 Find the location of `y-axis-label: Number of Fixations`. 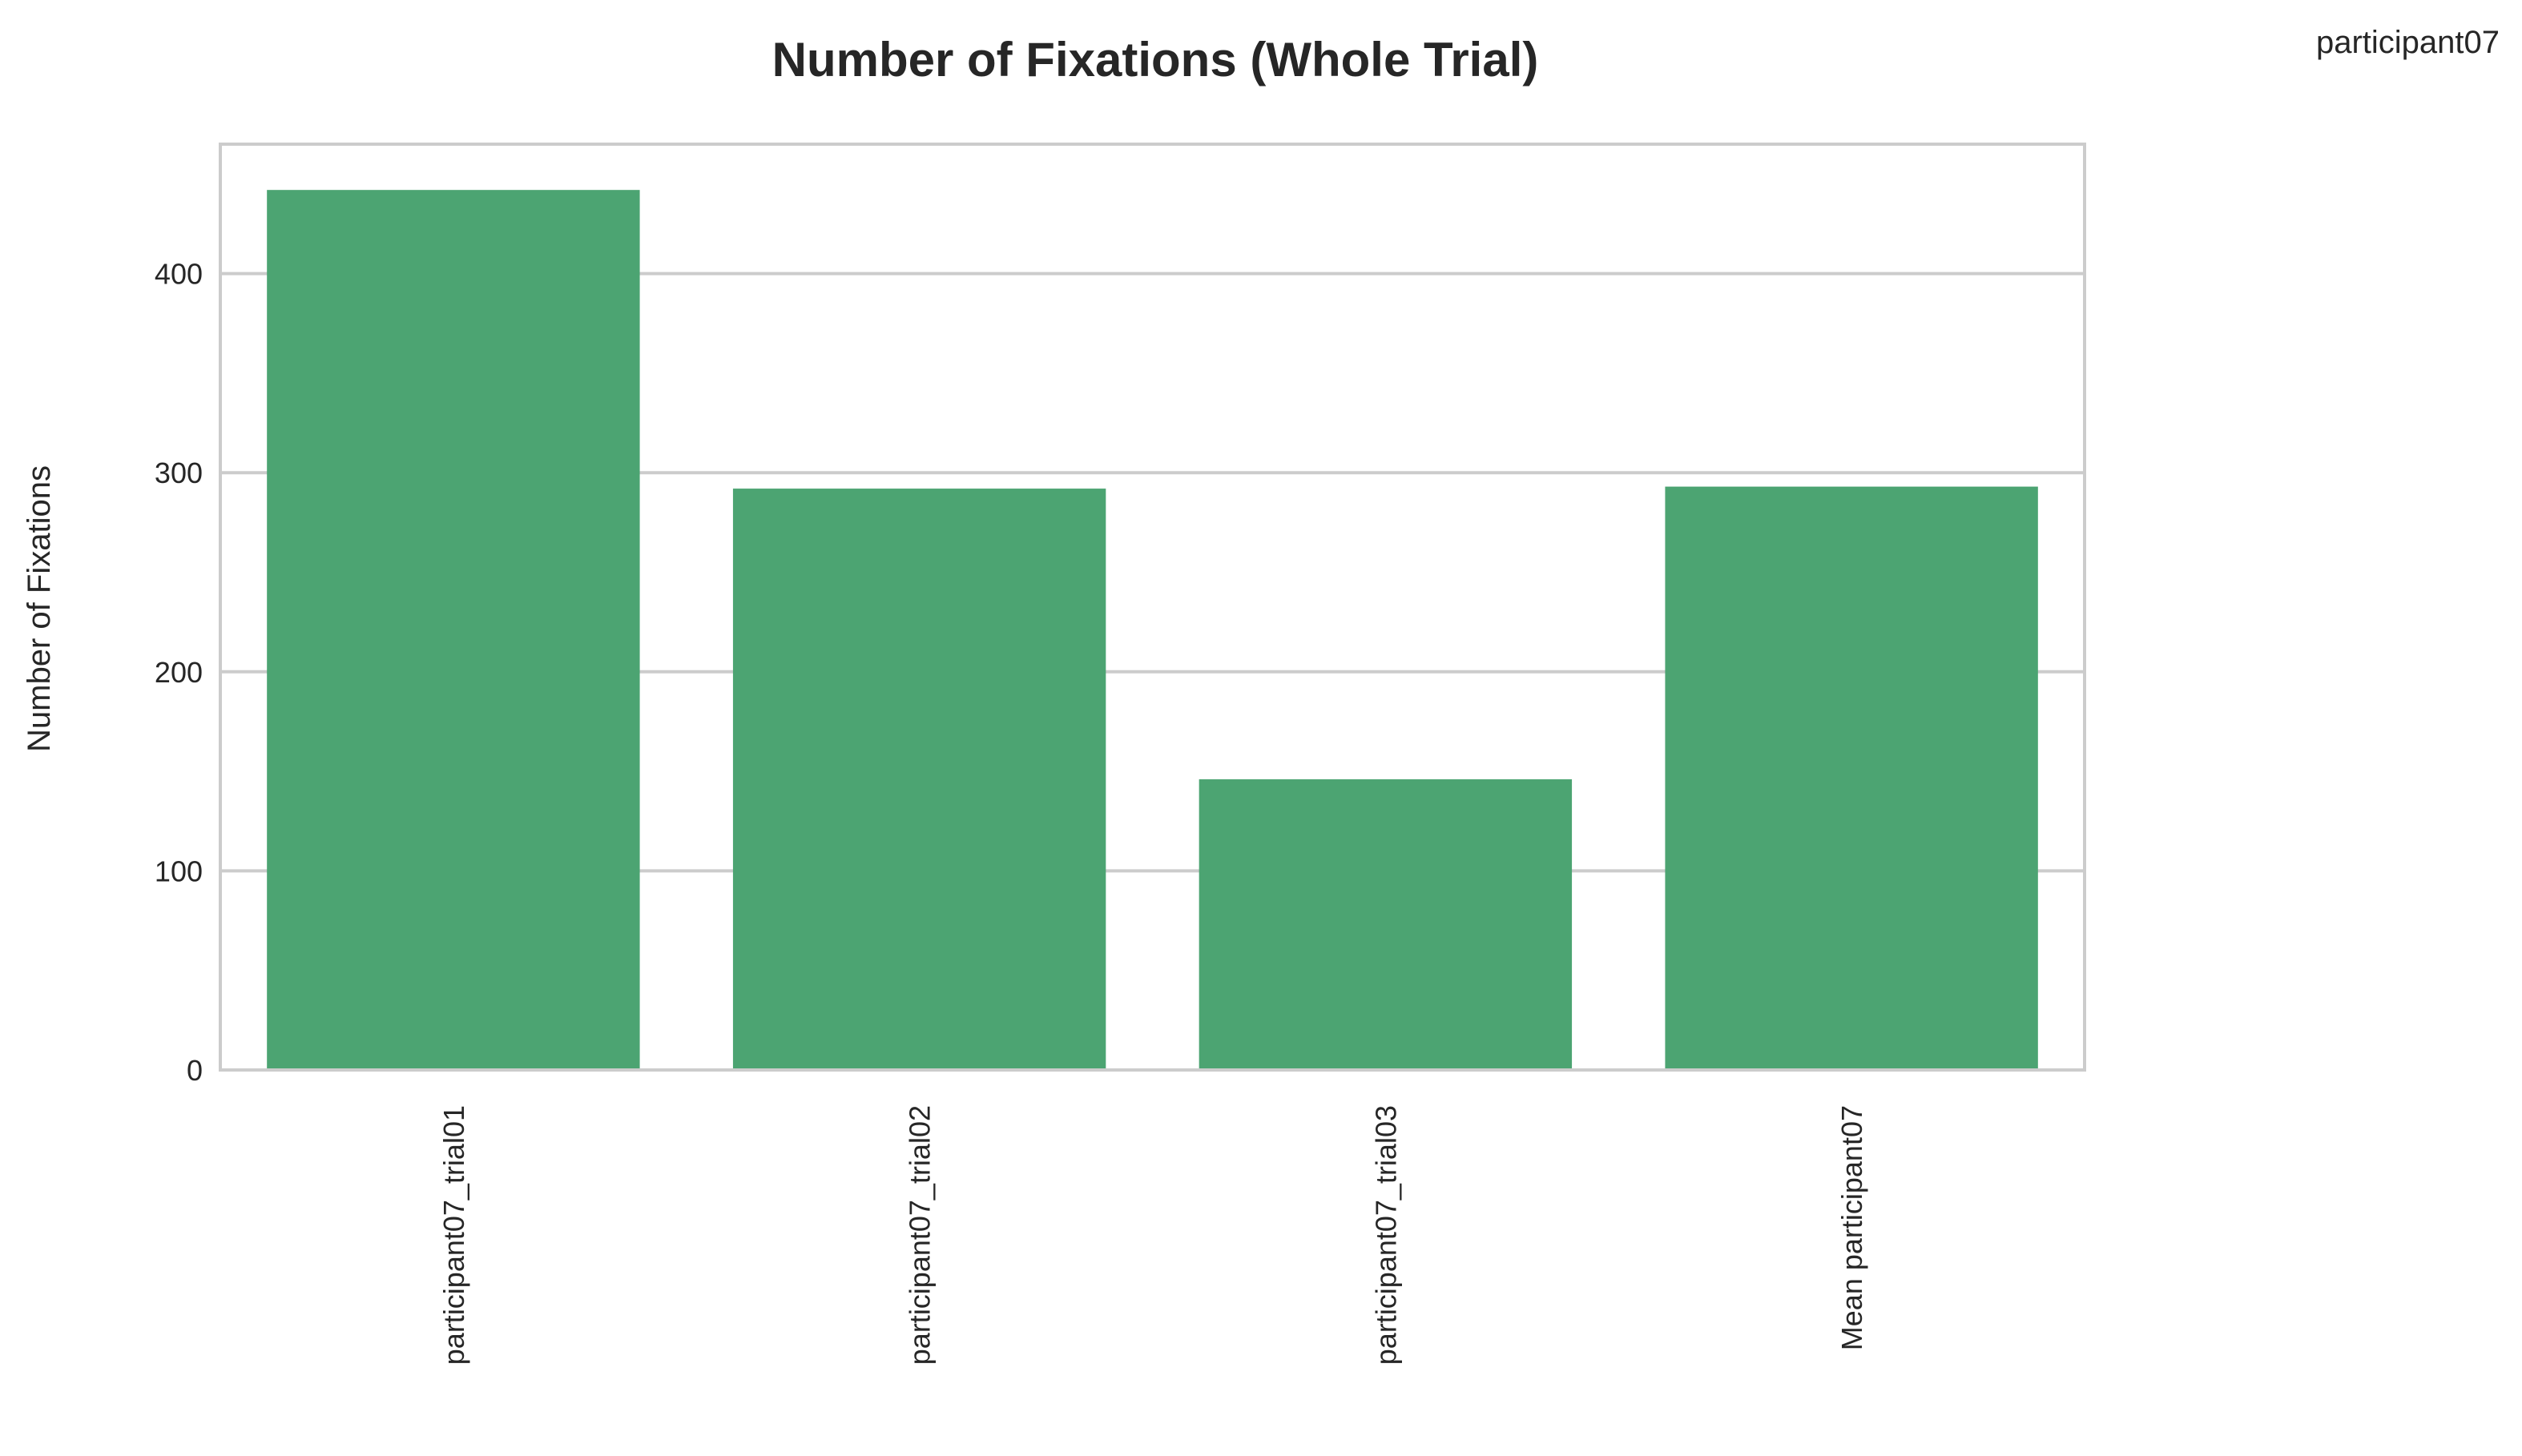

y-axis-label: Number of Fixations is located at coordinates (39, 608).